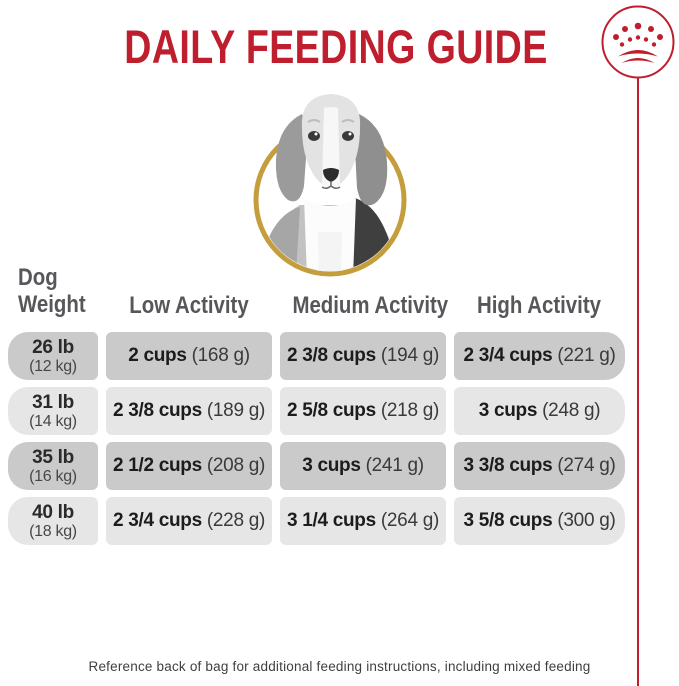 This screenshot has width=679, height=686. What do you see at coordinates (53, 531) in the screenshot?
I see `weight-kg: (18 kg)` at bounding box center [53, 531].